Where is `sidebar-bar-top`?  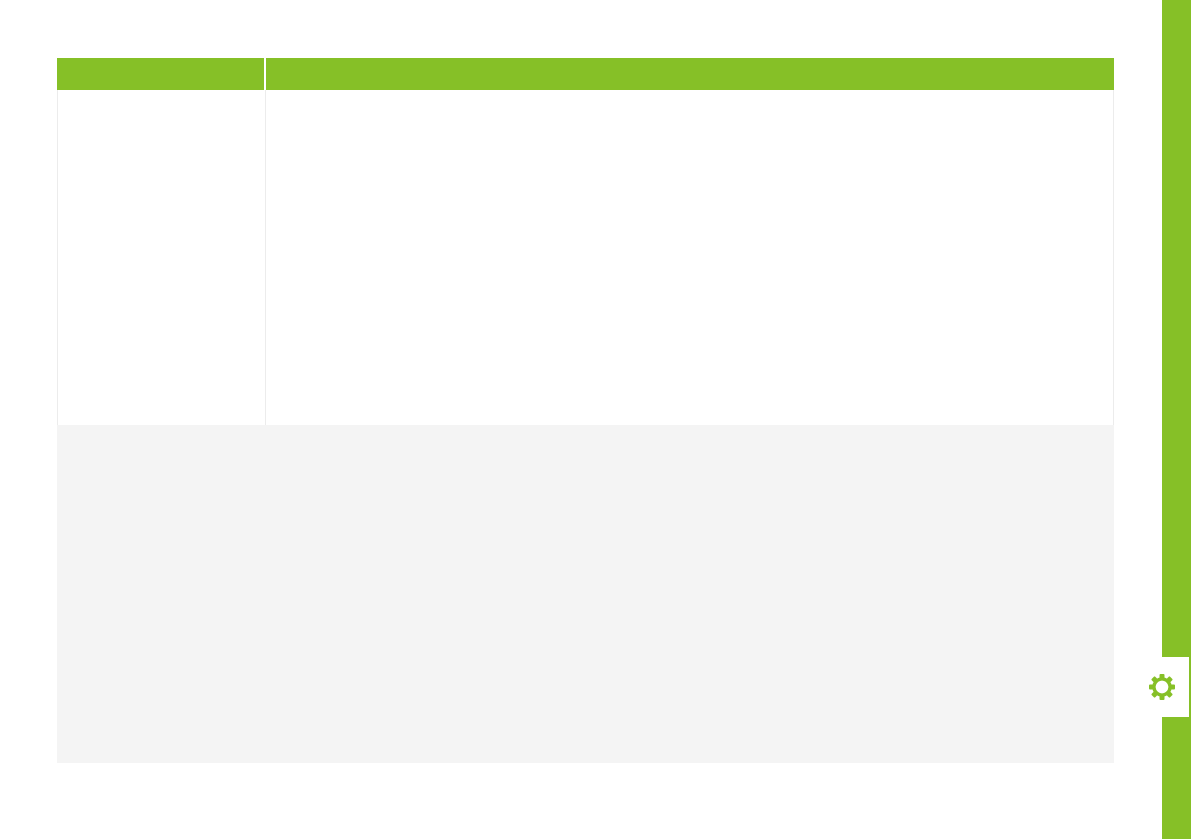 sidebar-bar-top is located at coordinates (1176, 328).